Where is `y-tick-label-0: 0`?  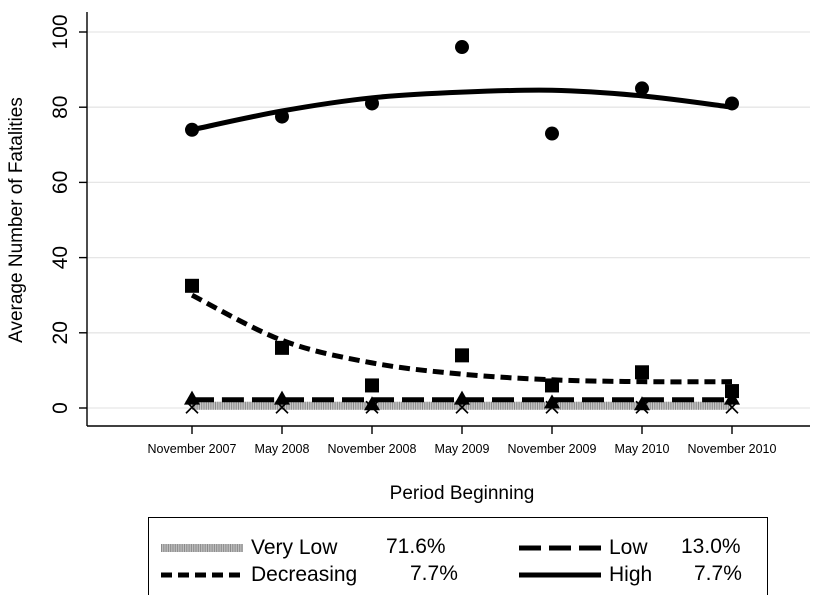
y-tick-label-0: 0 is located at coordinates (60, 408).